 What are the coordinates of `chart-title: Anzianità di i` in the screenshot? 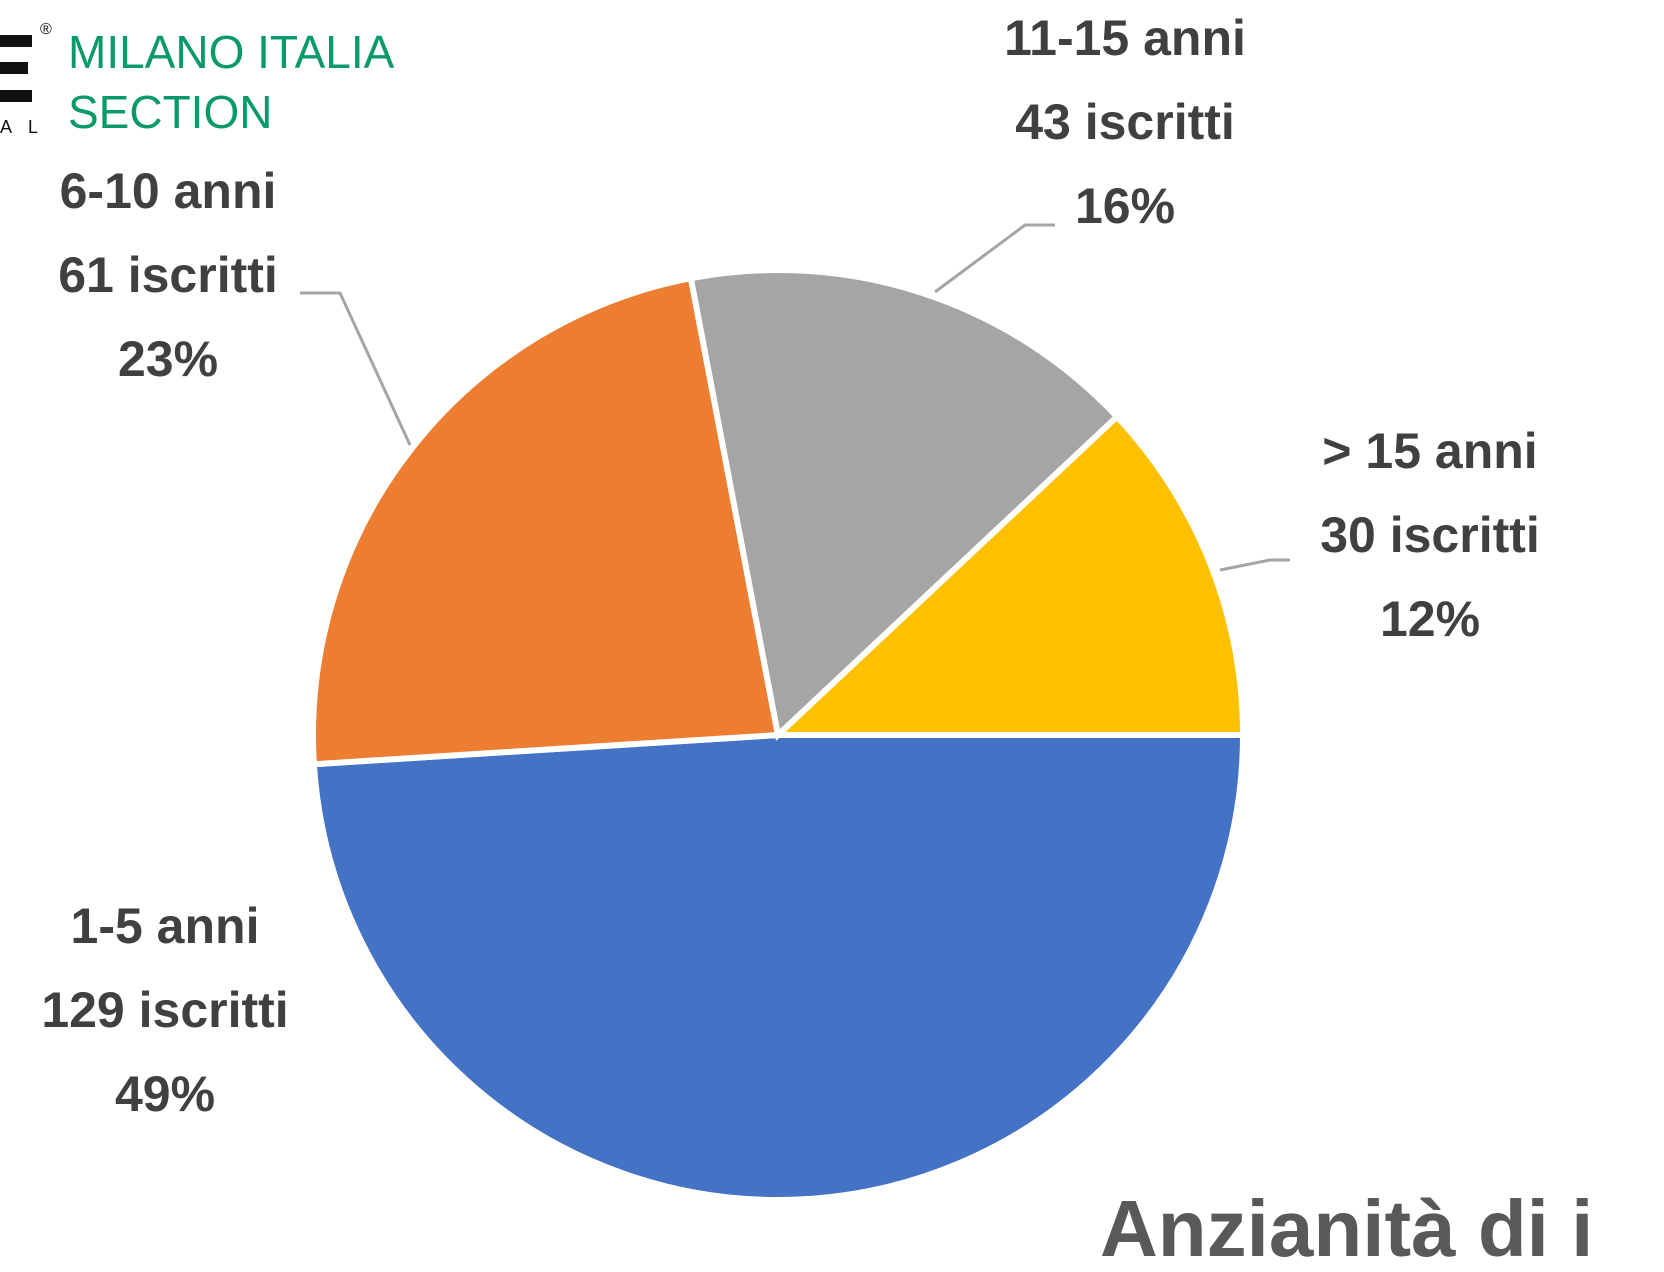 It's located at (1346, 1228).